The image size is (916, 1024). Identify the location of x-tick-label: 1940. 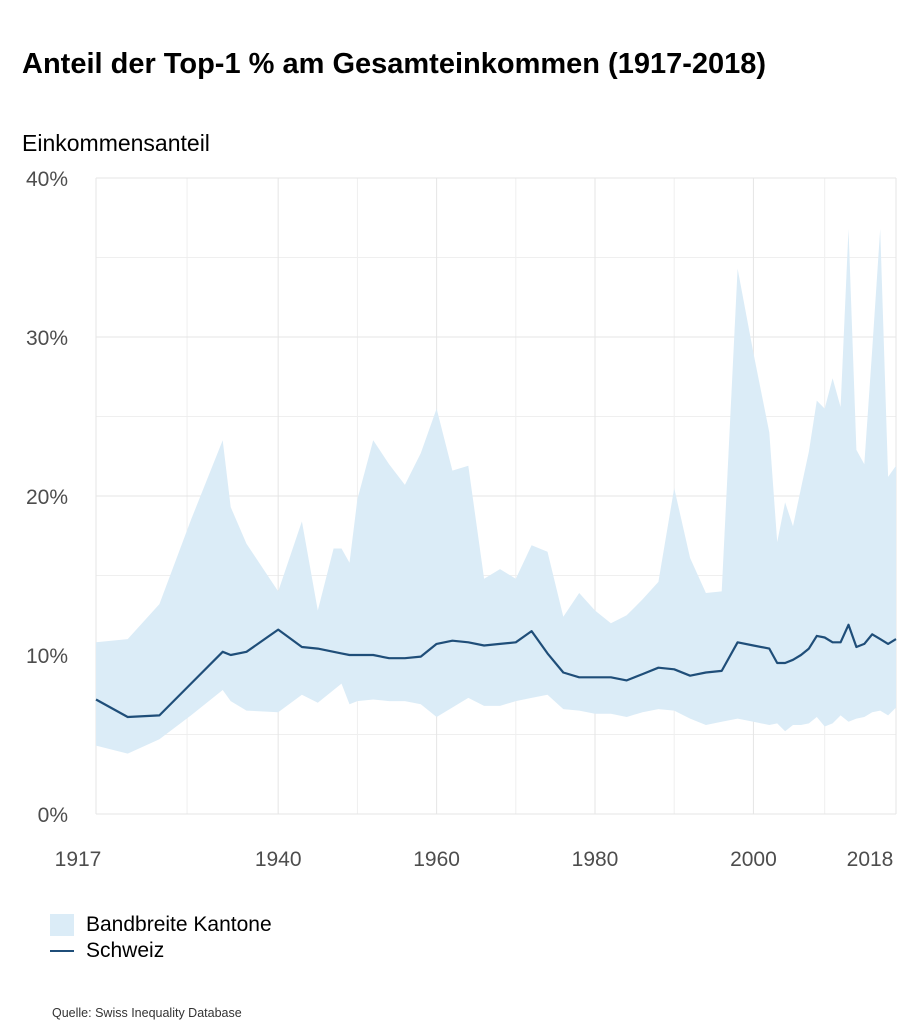
(278, 859).